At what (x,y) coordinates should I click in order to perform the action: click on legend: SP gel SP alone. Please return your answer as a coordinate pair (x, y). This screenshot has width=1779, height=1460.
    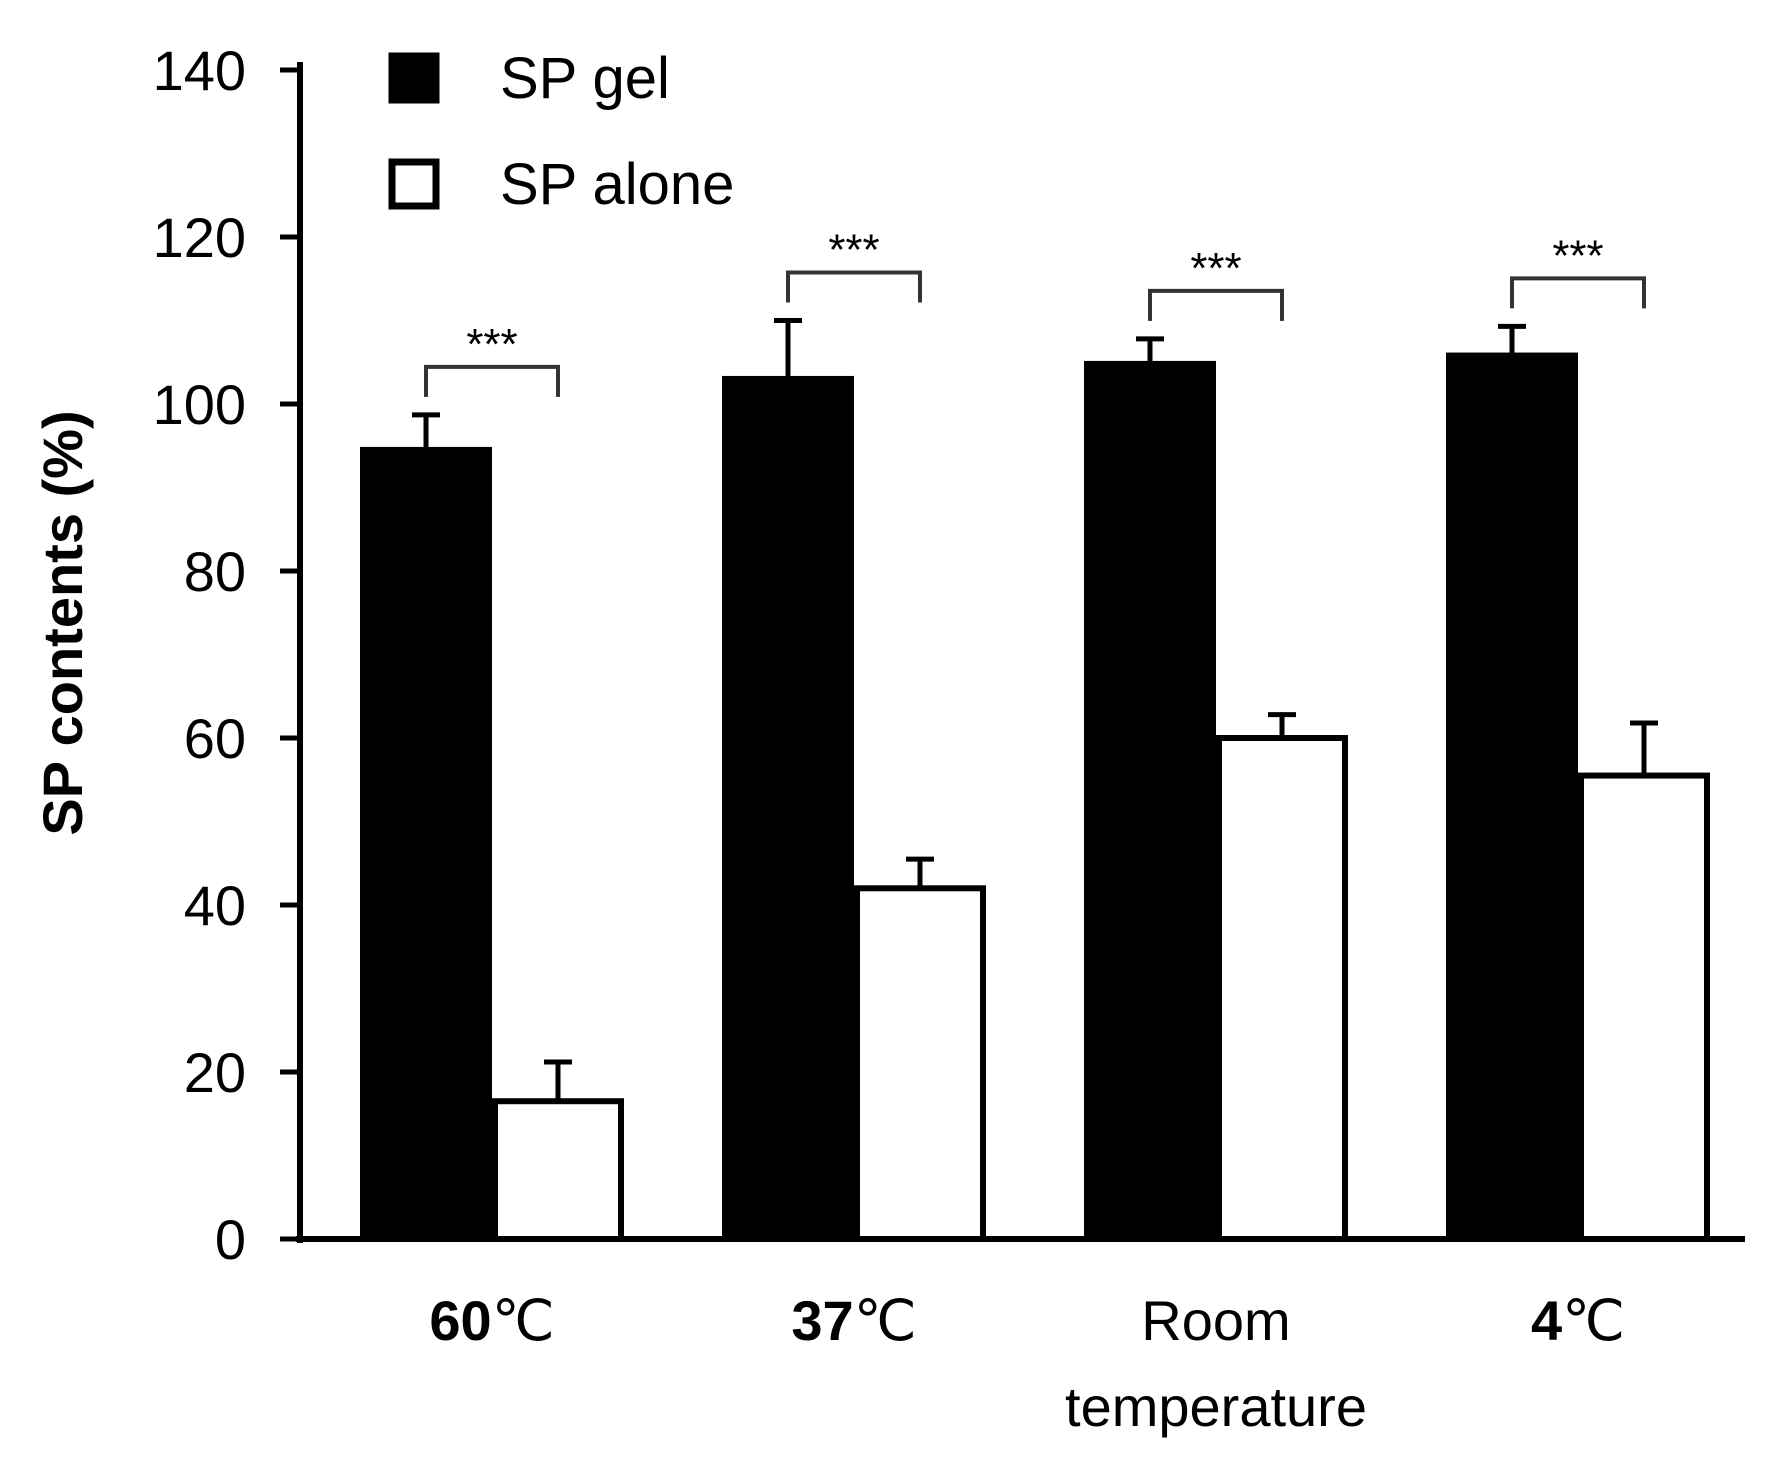
    Looking at the image, I should click on (561, 131).